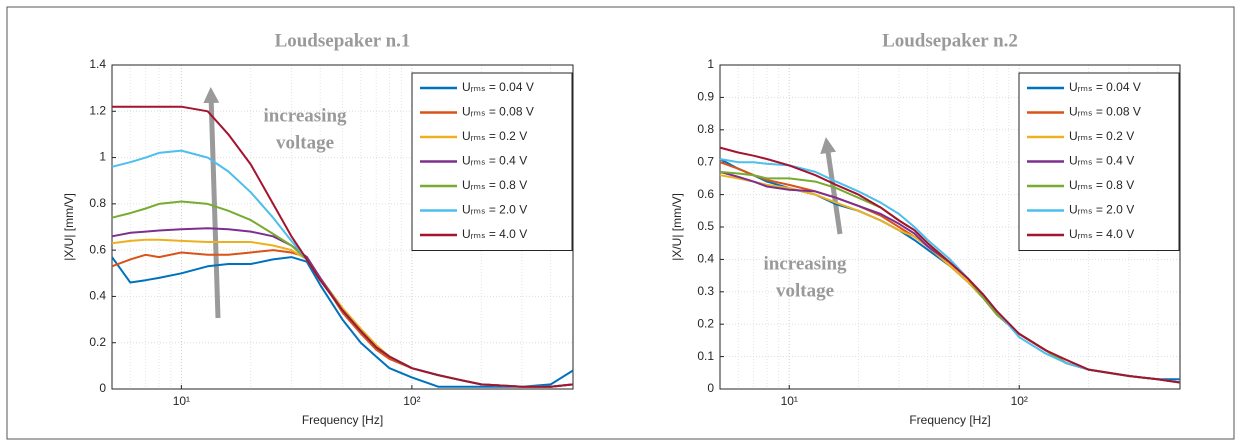  Describe the element at coordinates (705, 226) in the screenshot. I see `y-tick-label: 0.5` at that location.